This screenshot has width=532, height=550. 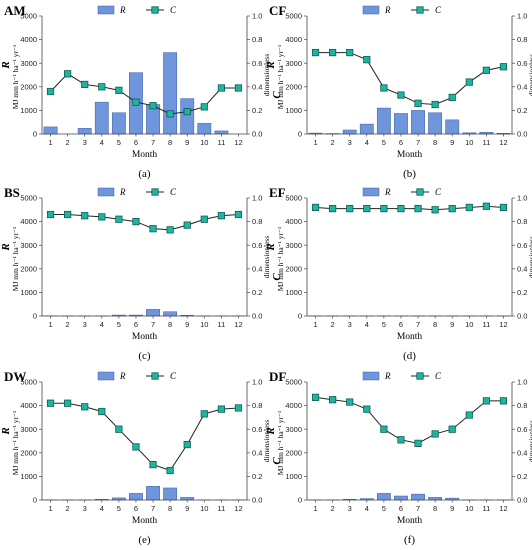 What do you see at coordinates (293, 198) in the screenshot?
I see `tick-label-left: 5000` at bounding box center [293, 198].